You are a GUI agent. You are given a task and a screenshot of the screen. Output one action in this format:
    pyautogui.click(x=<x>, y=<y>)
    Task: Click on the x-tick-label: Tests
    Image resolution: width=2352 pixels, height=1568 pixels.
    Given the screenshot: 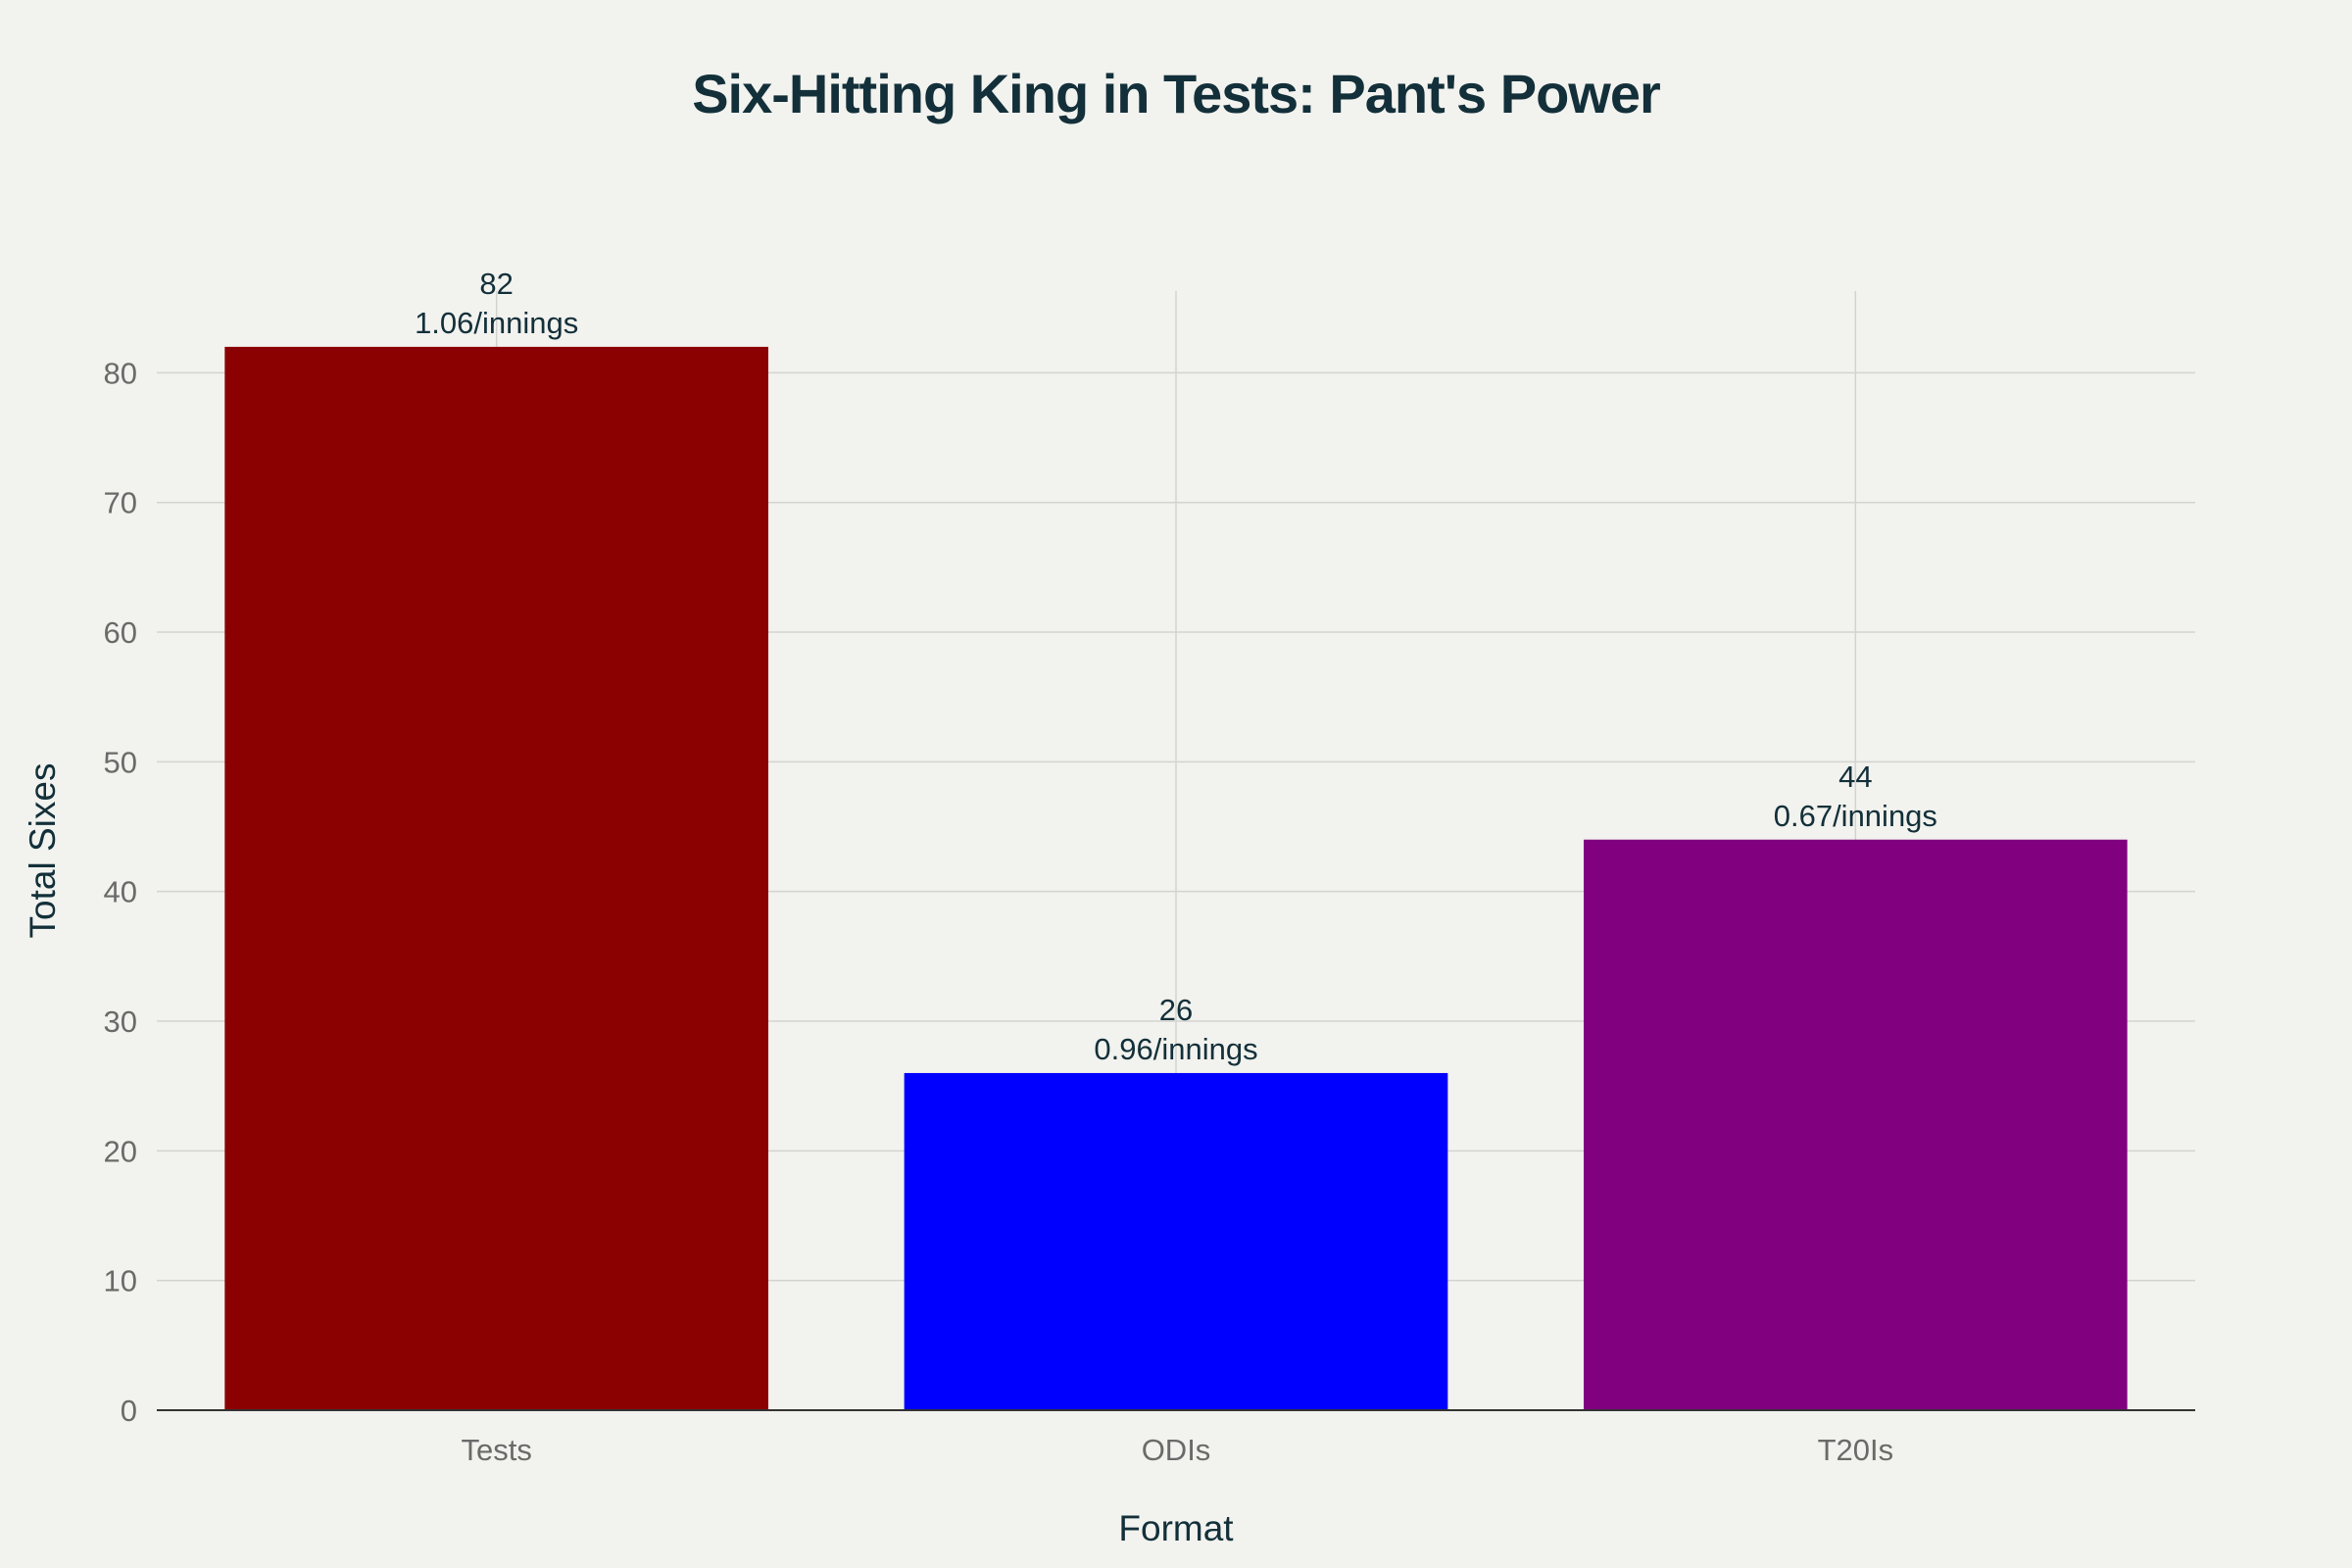 What is the action you would take?
    pyautogui.click(x=496, y=1450)
    